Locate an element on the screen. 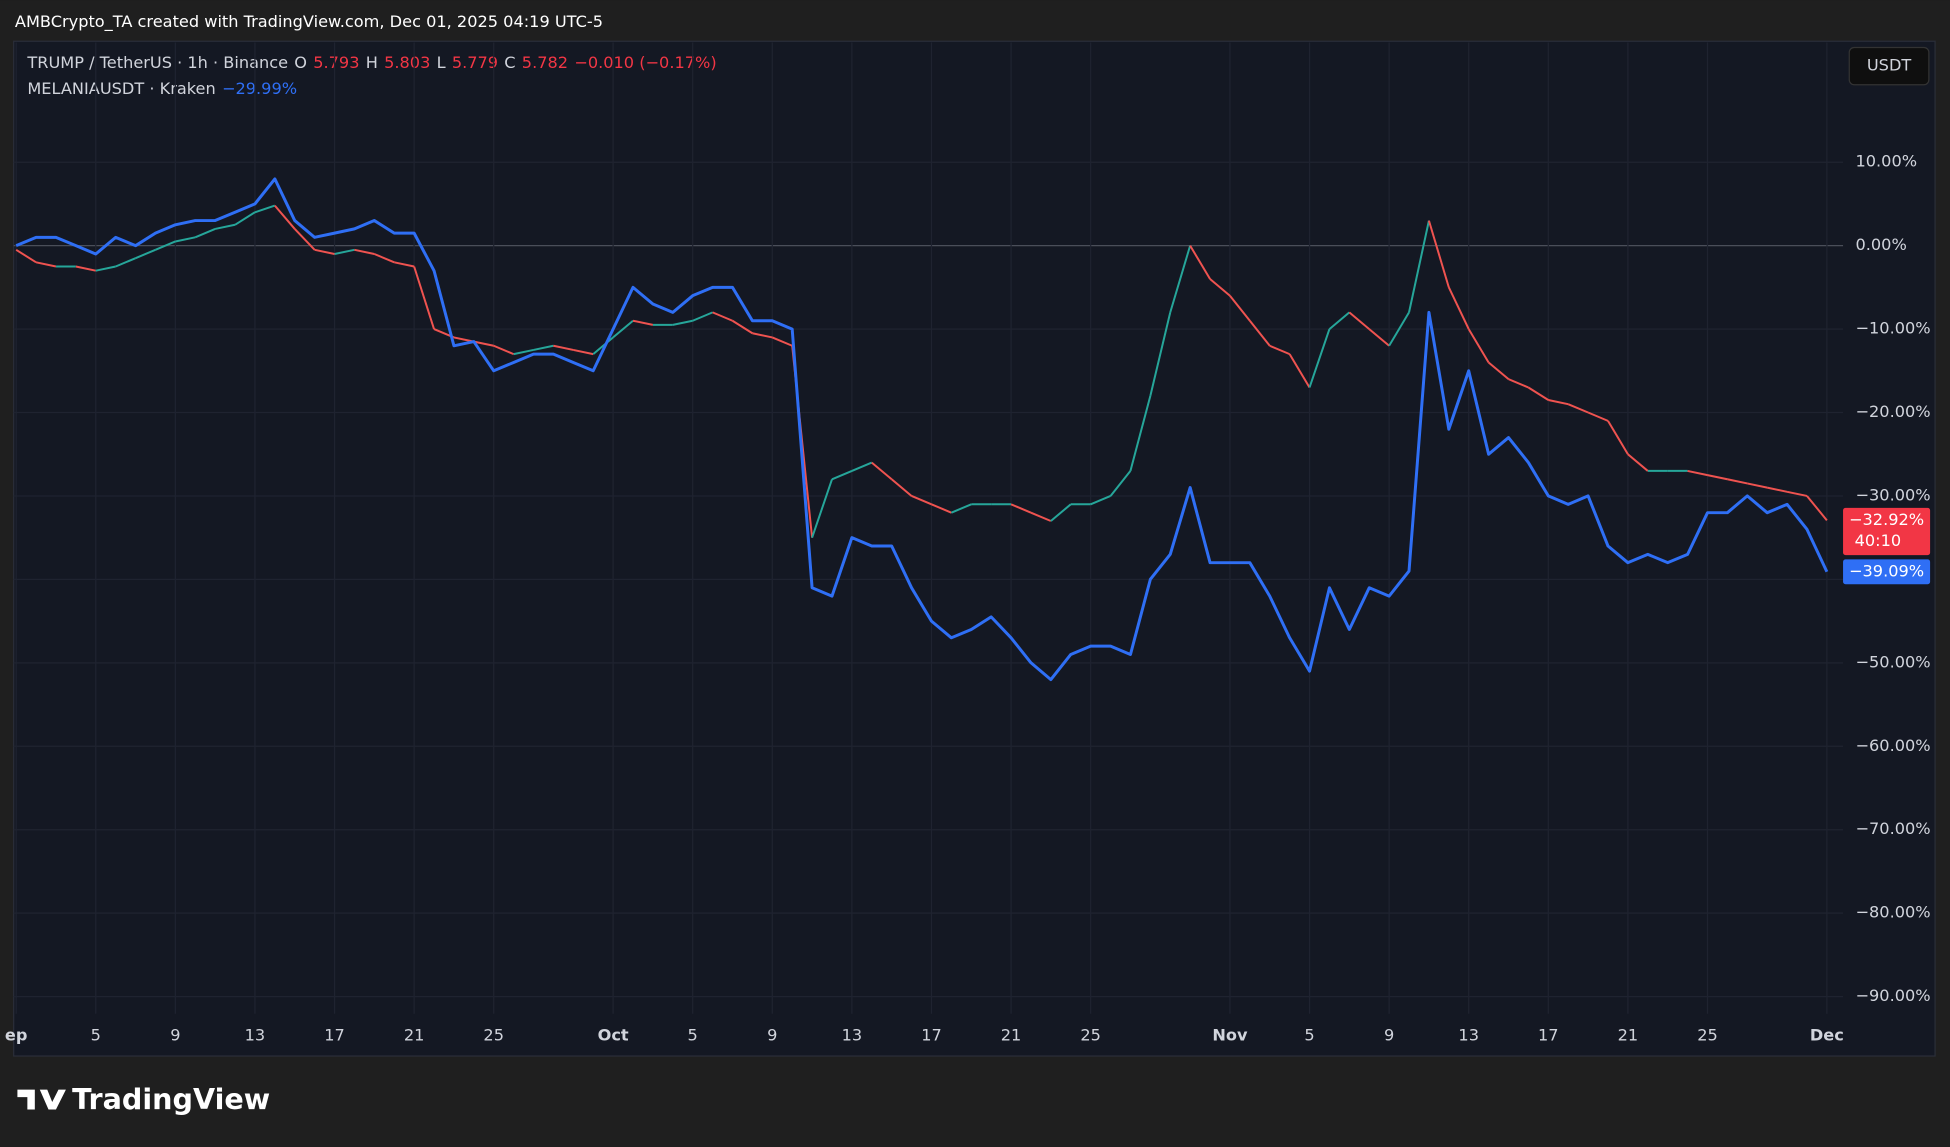  logo-text: TradingView is located at coordinates (171, 1099).